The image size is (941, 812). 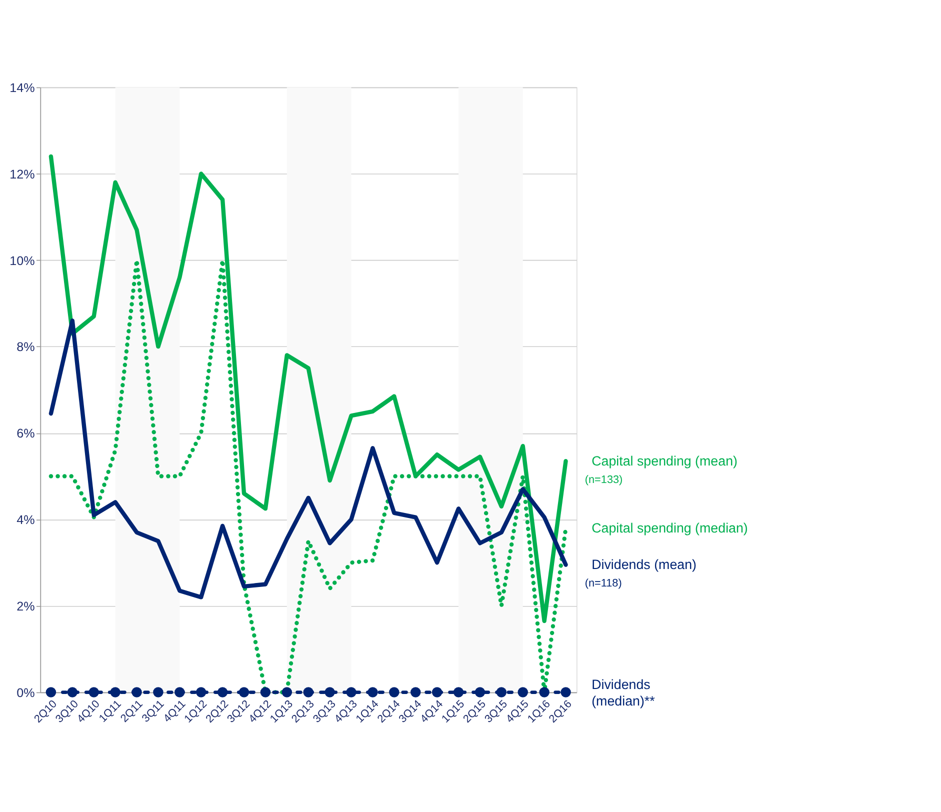 I want to click on y-tick-label: 10%, so click(x=22, y=261).